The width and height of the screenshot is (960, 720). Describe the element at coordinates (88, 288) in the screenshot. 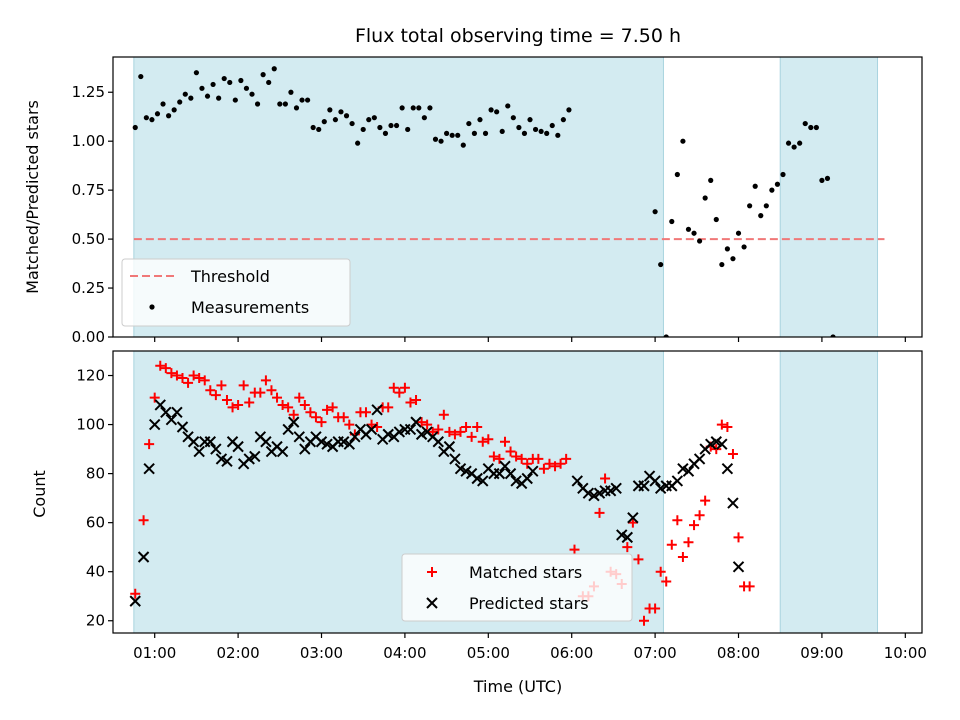

I see `top-ytick-label-1: 0.25` at that location.